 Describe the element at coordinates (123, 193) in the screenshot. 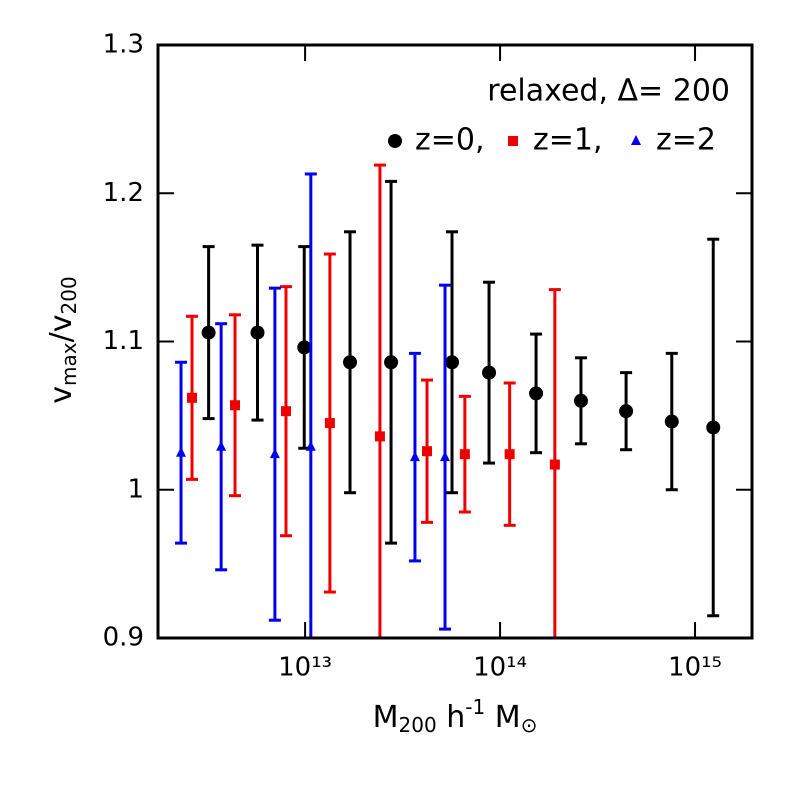

I see `y-tick-label: 1.2` at that location.